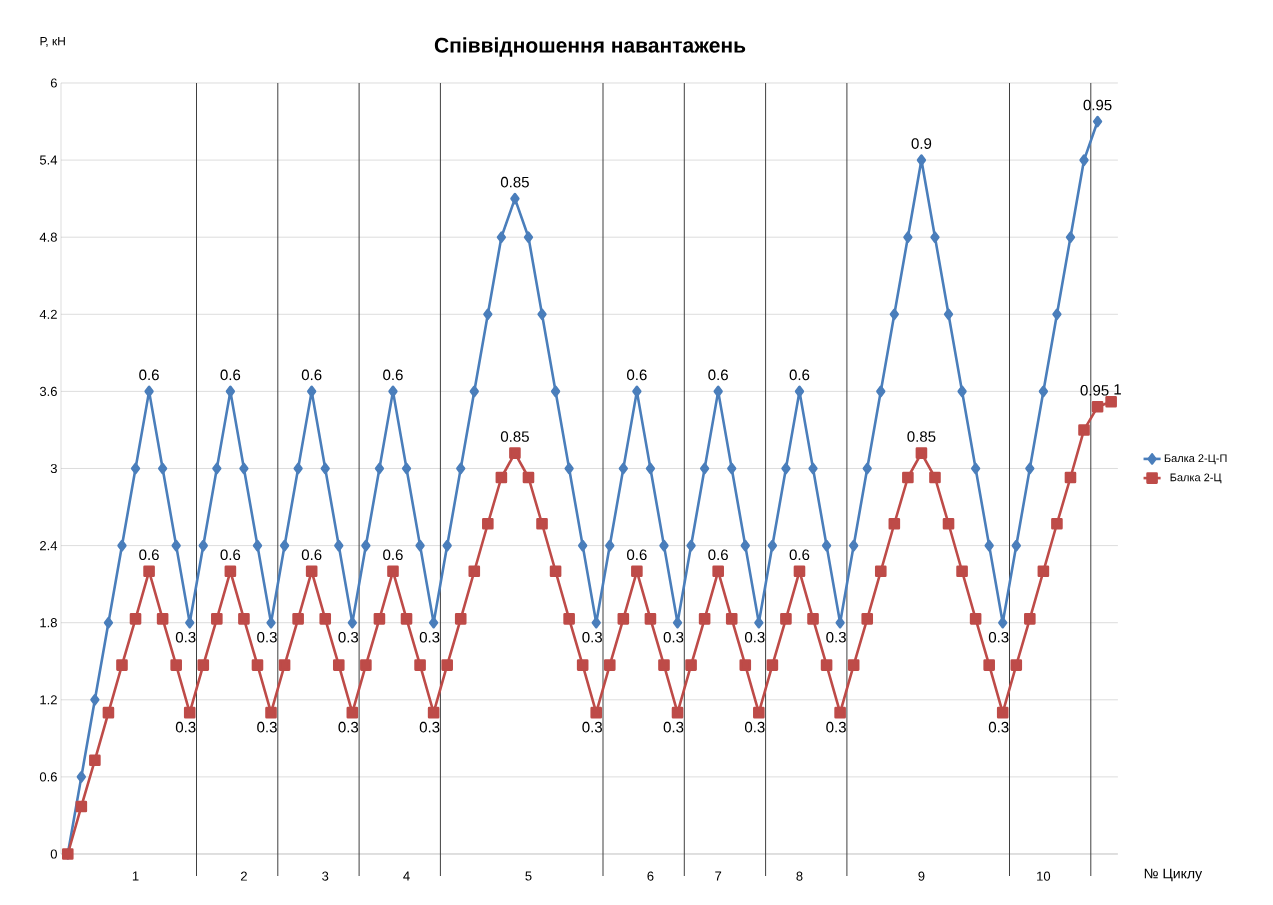  What do you see at coordinates (135, 876) in the screenshot?
I see `x-tick-label: 1` at bounding box center [135, 876].